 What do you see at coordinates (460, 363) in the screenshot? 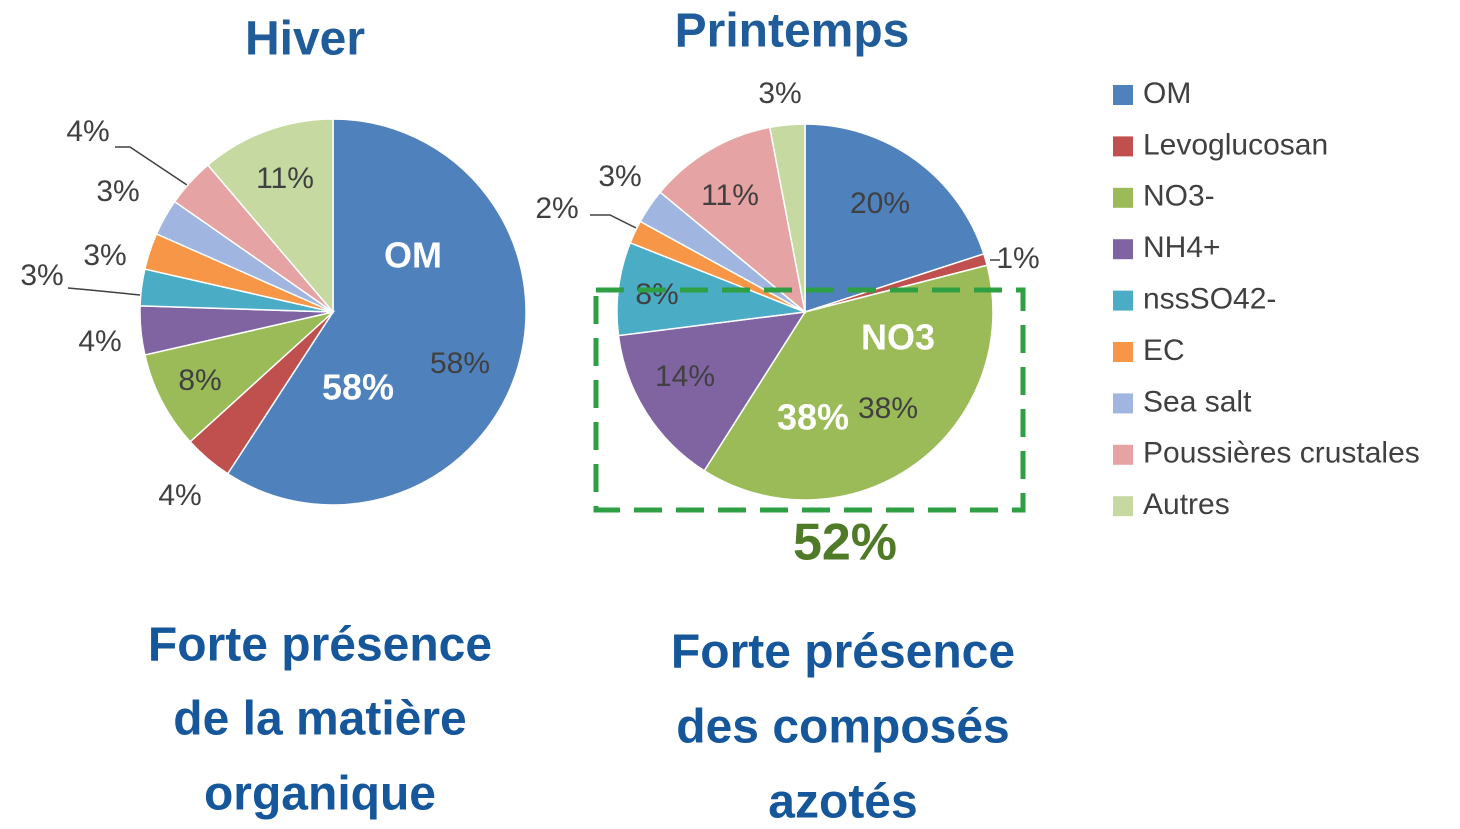
I see `data-label: 58%` at bounding box center [460, 363].